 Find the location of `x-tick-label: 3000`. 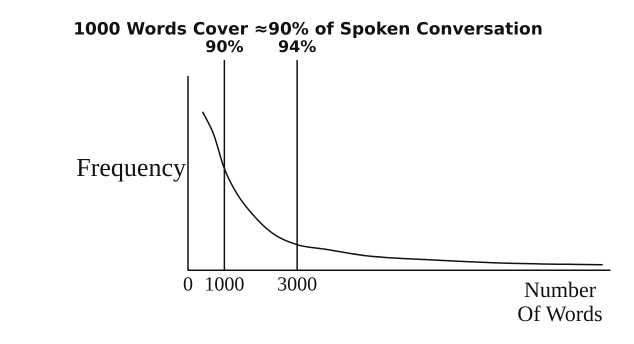

x-tick-label: 3000 is located at coordinates (297, 284).